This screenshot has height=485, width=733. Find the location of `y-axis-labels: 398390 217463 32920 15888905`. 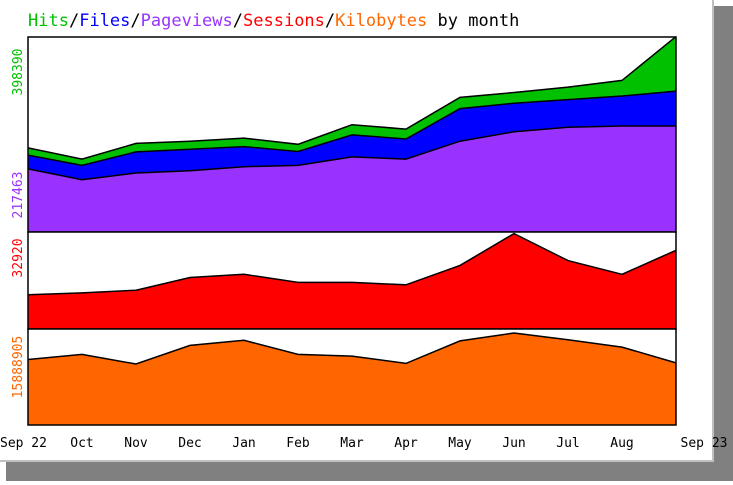

y-axis-labels: 398390 217463 32920 15888905 is located at coordinates (18, 224).